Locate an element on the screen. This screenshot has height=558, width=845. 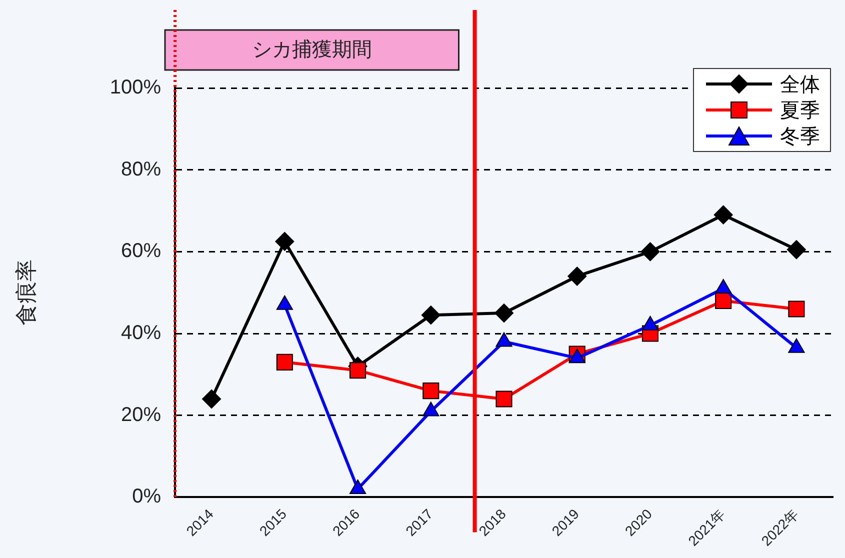
y-tick-label: 0% is located at coordinates (147, 497).